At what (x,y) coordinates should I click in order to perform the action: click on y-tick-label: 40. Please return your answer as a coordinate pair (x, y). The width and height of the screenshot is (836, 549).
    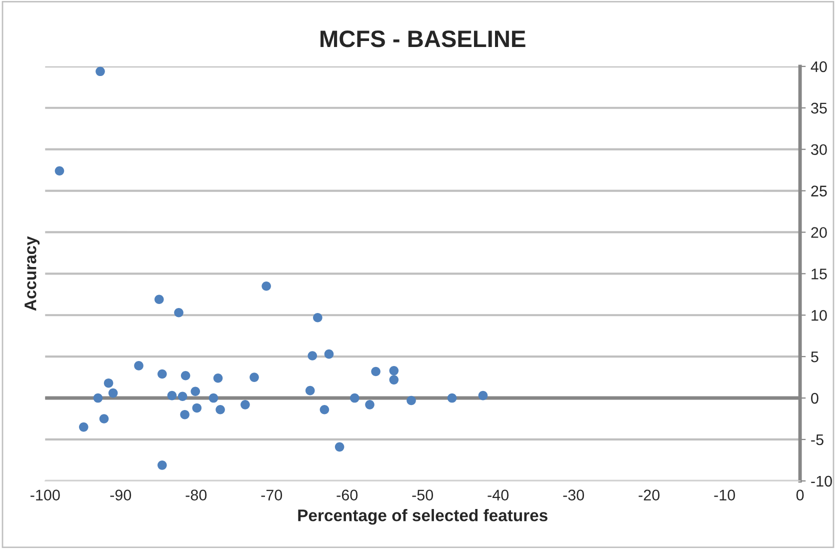
    Looking at the image, I should click on (818, 66).